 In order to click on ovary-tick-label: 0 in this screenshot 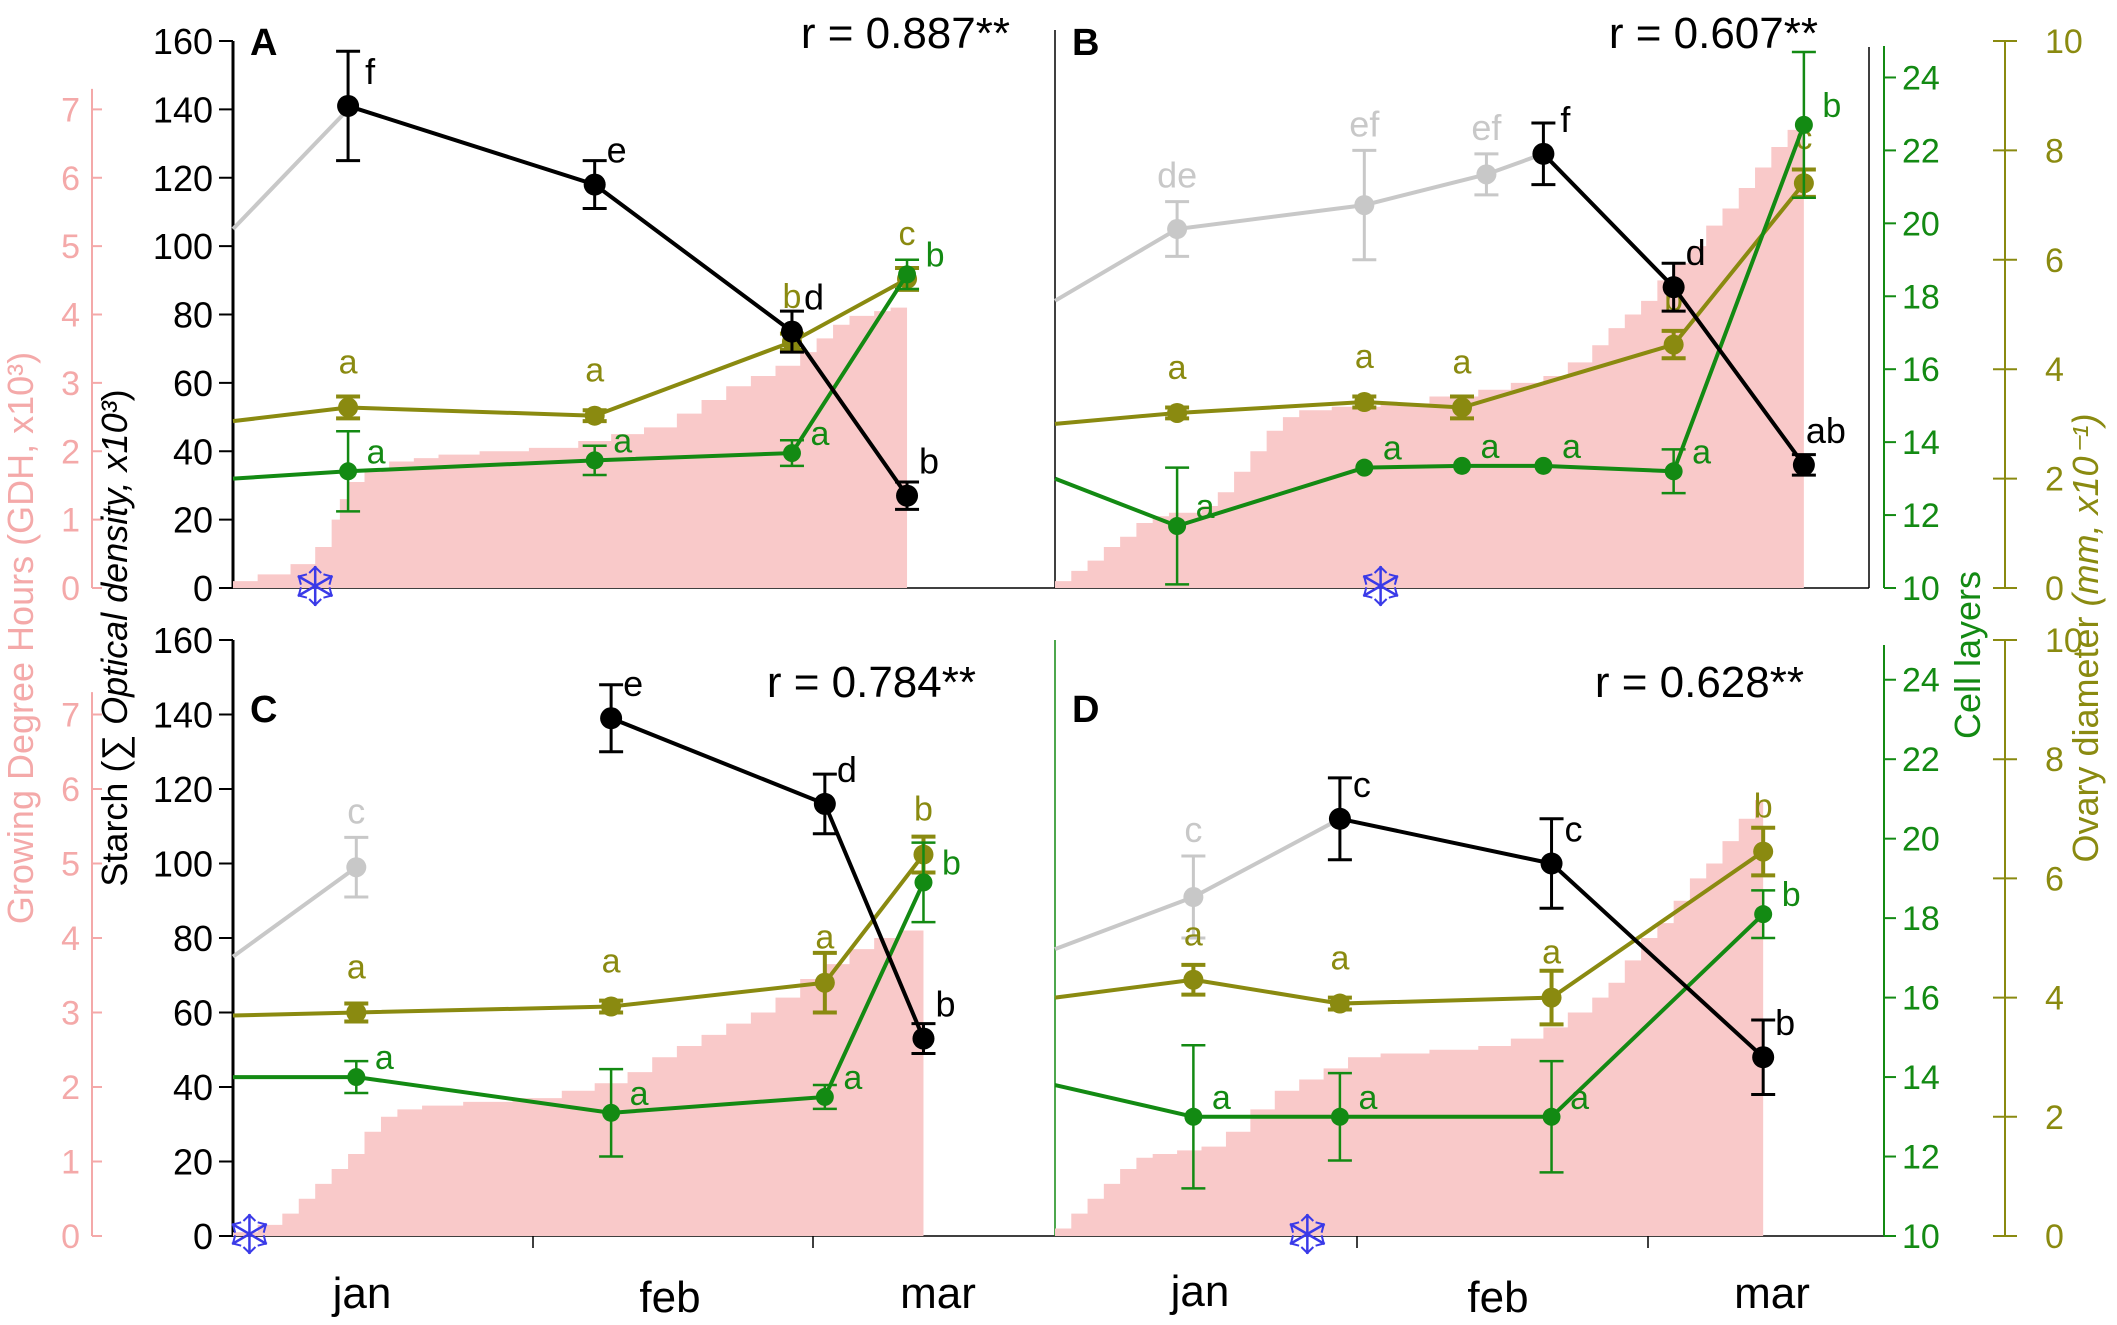, I will do `click(2054, 1237)`.